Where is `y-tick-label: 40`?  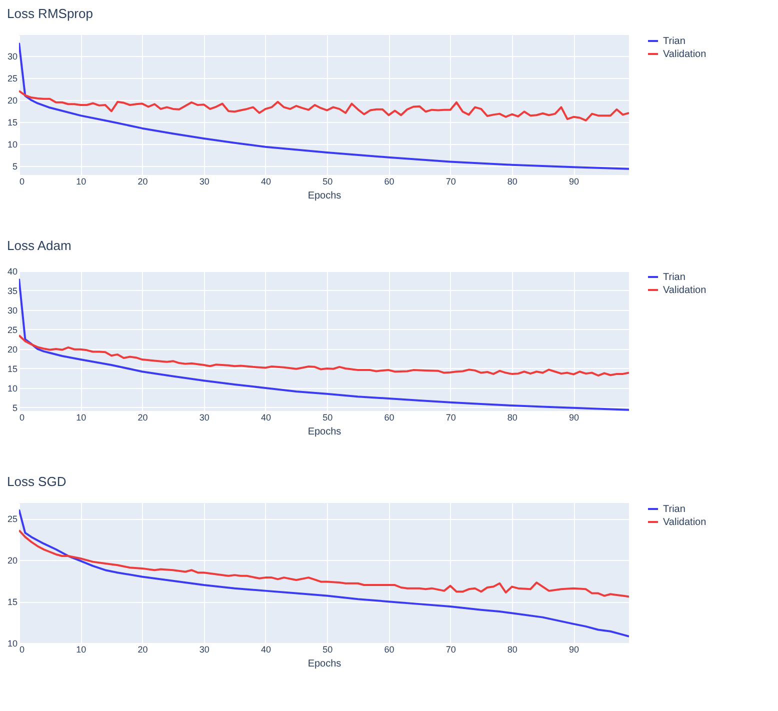
y-tick-label: 40 is located at coordinates (12, 271).